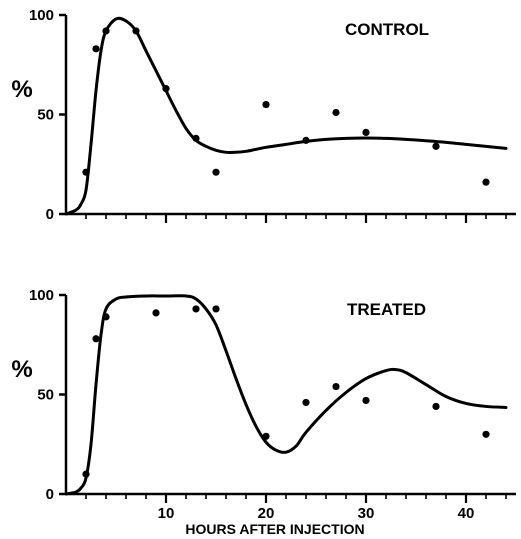 The image size is (521, 539). Describe the element at coordinates (274, 529) in the screenshot. I see `x-axis-title: HOURS AFTER INJECTION` at that location.